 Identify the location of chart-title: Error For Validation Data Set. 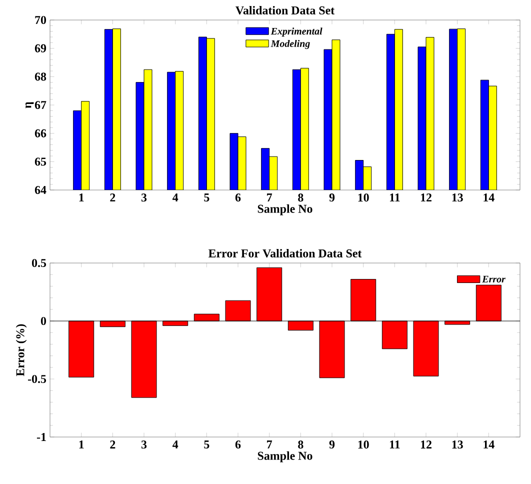
(285, 253).